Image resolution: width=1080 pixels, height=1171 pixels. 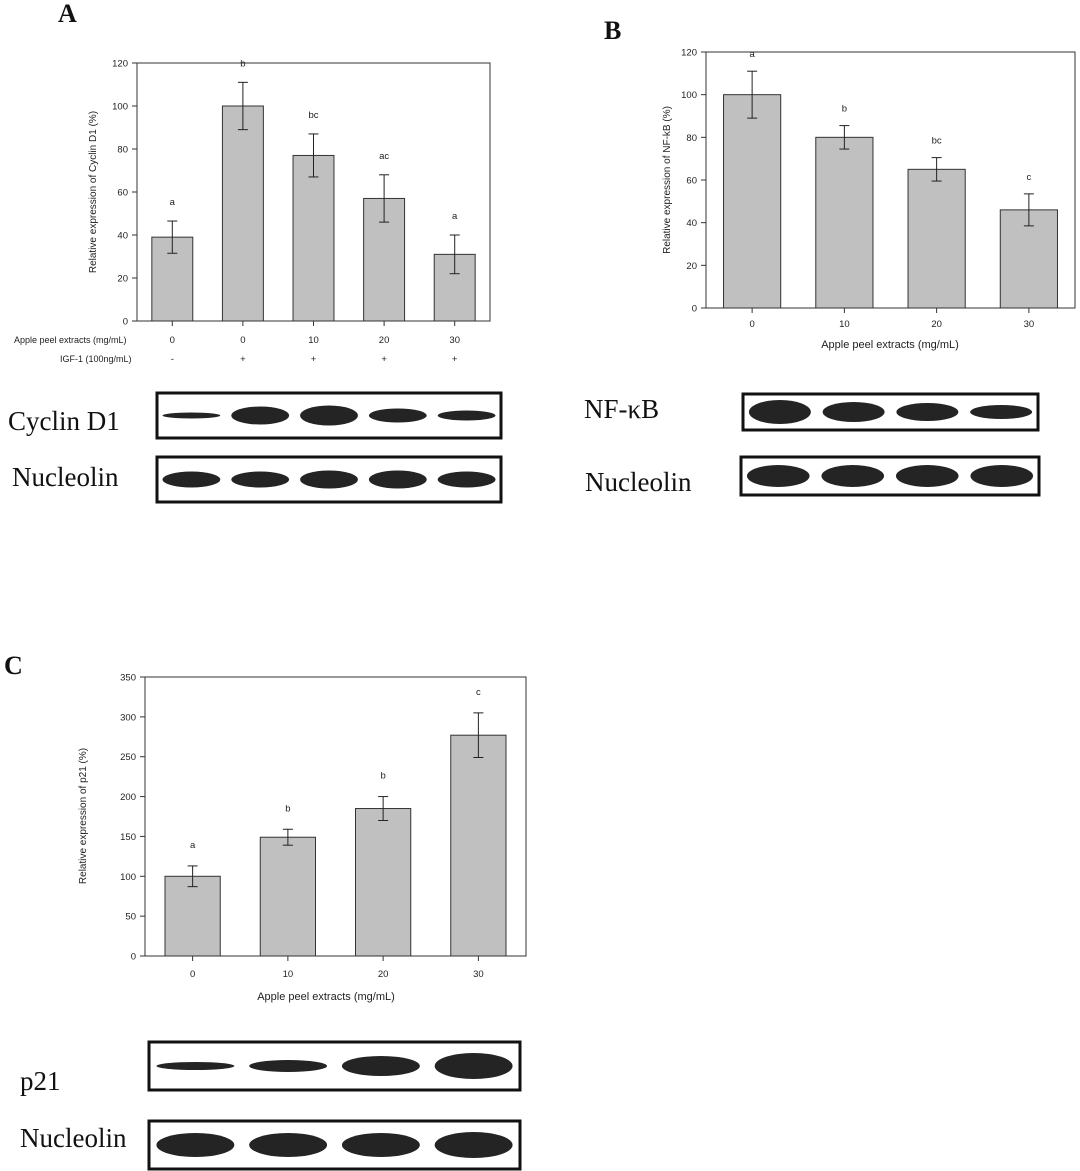 What do you see at coordinates (128, 717) in the screenshot?
I see `y-tick-label: 300` at bounding box center [128, 717].